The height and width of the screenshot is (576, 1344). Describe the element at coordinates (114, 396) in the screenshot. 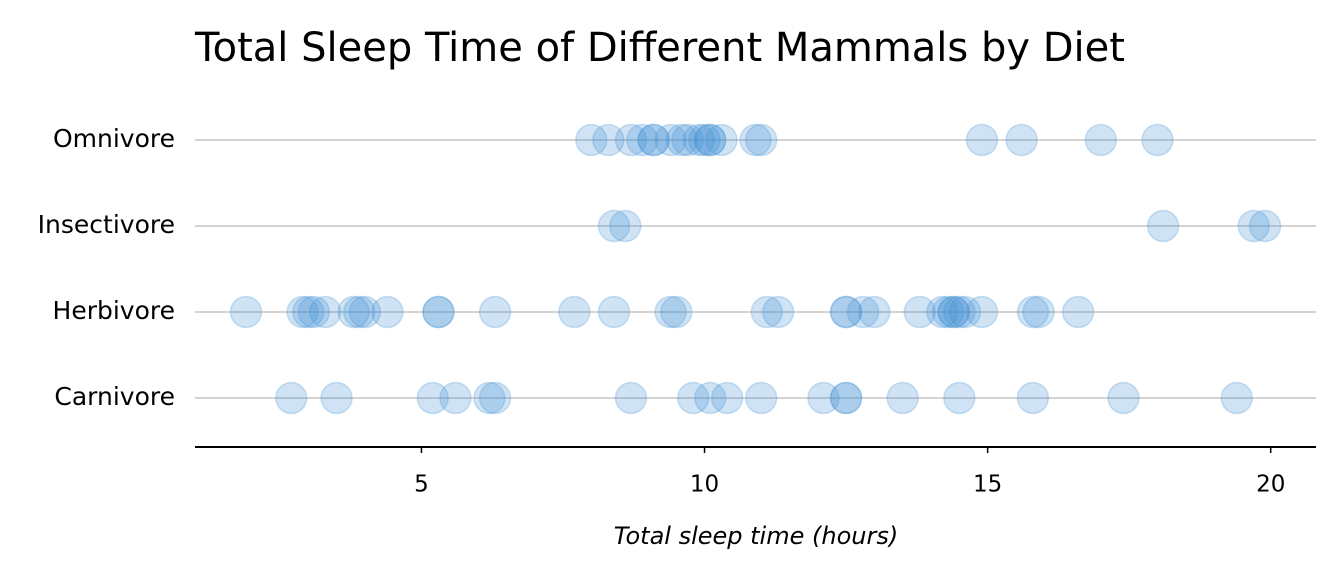

I see `y-tick-label: Carnivore` at that location.